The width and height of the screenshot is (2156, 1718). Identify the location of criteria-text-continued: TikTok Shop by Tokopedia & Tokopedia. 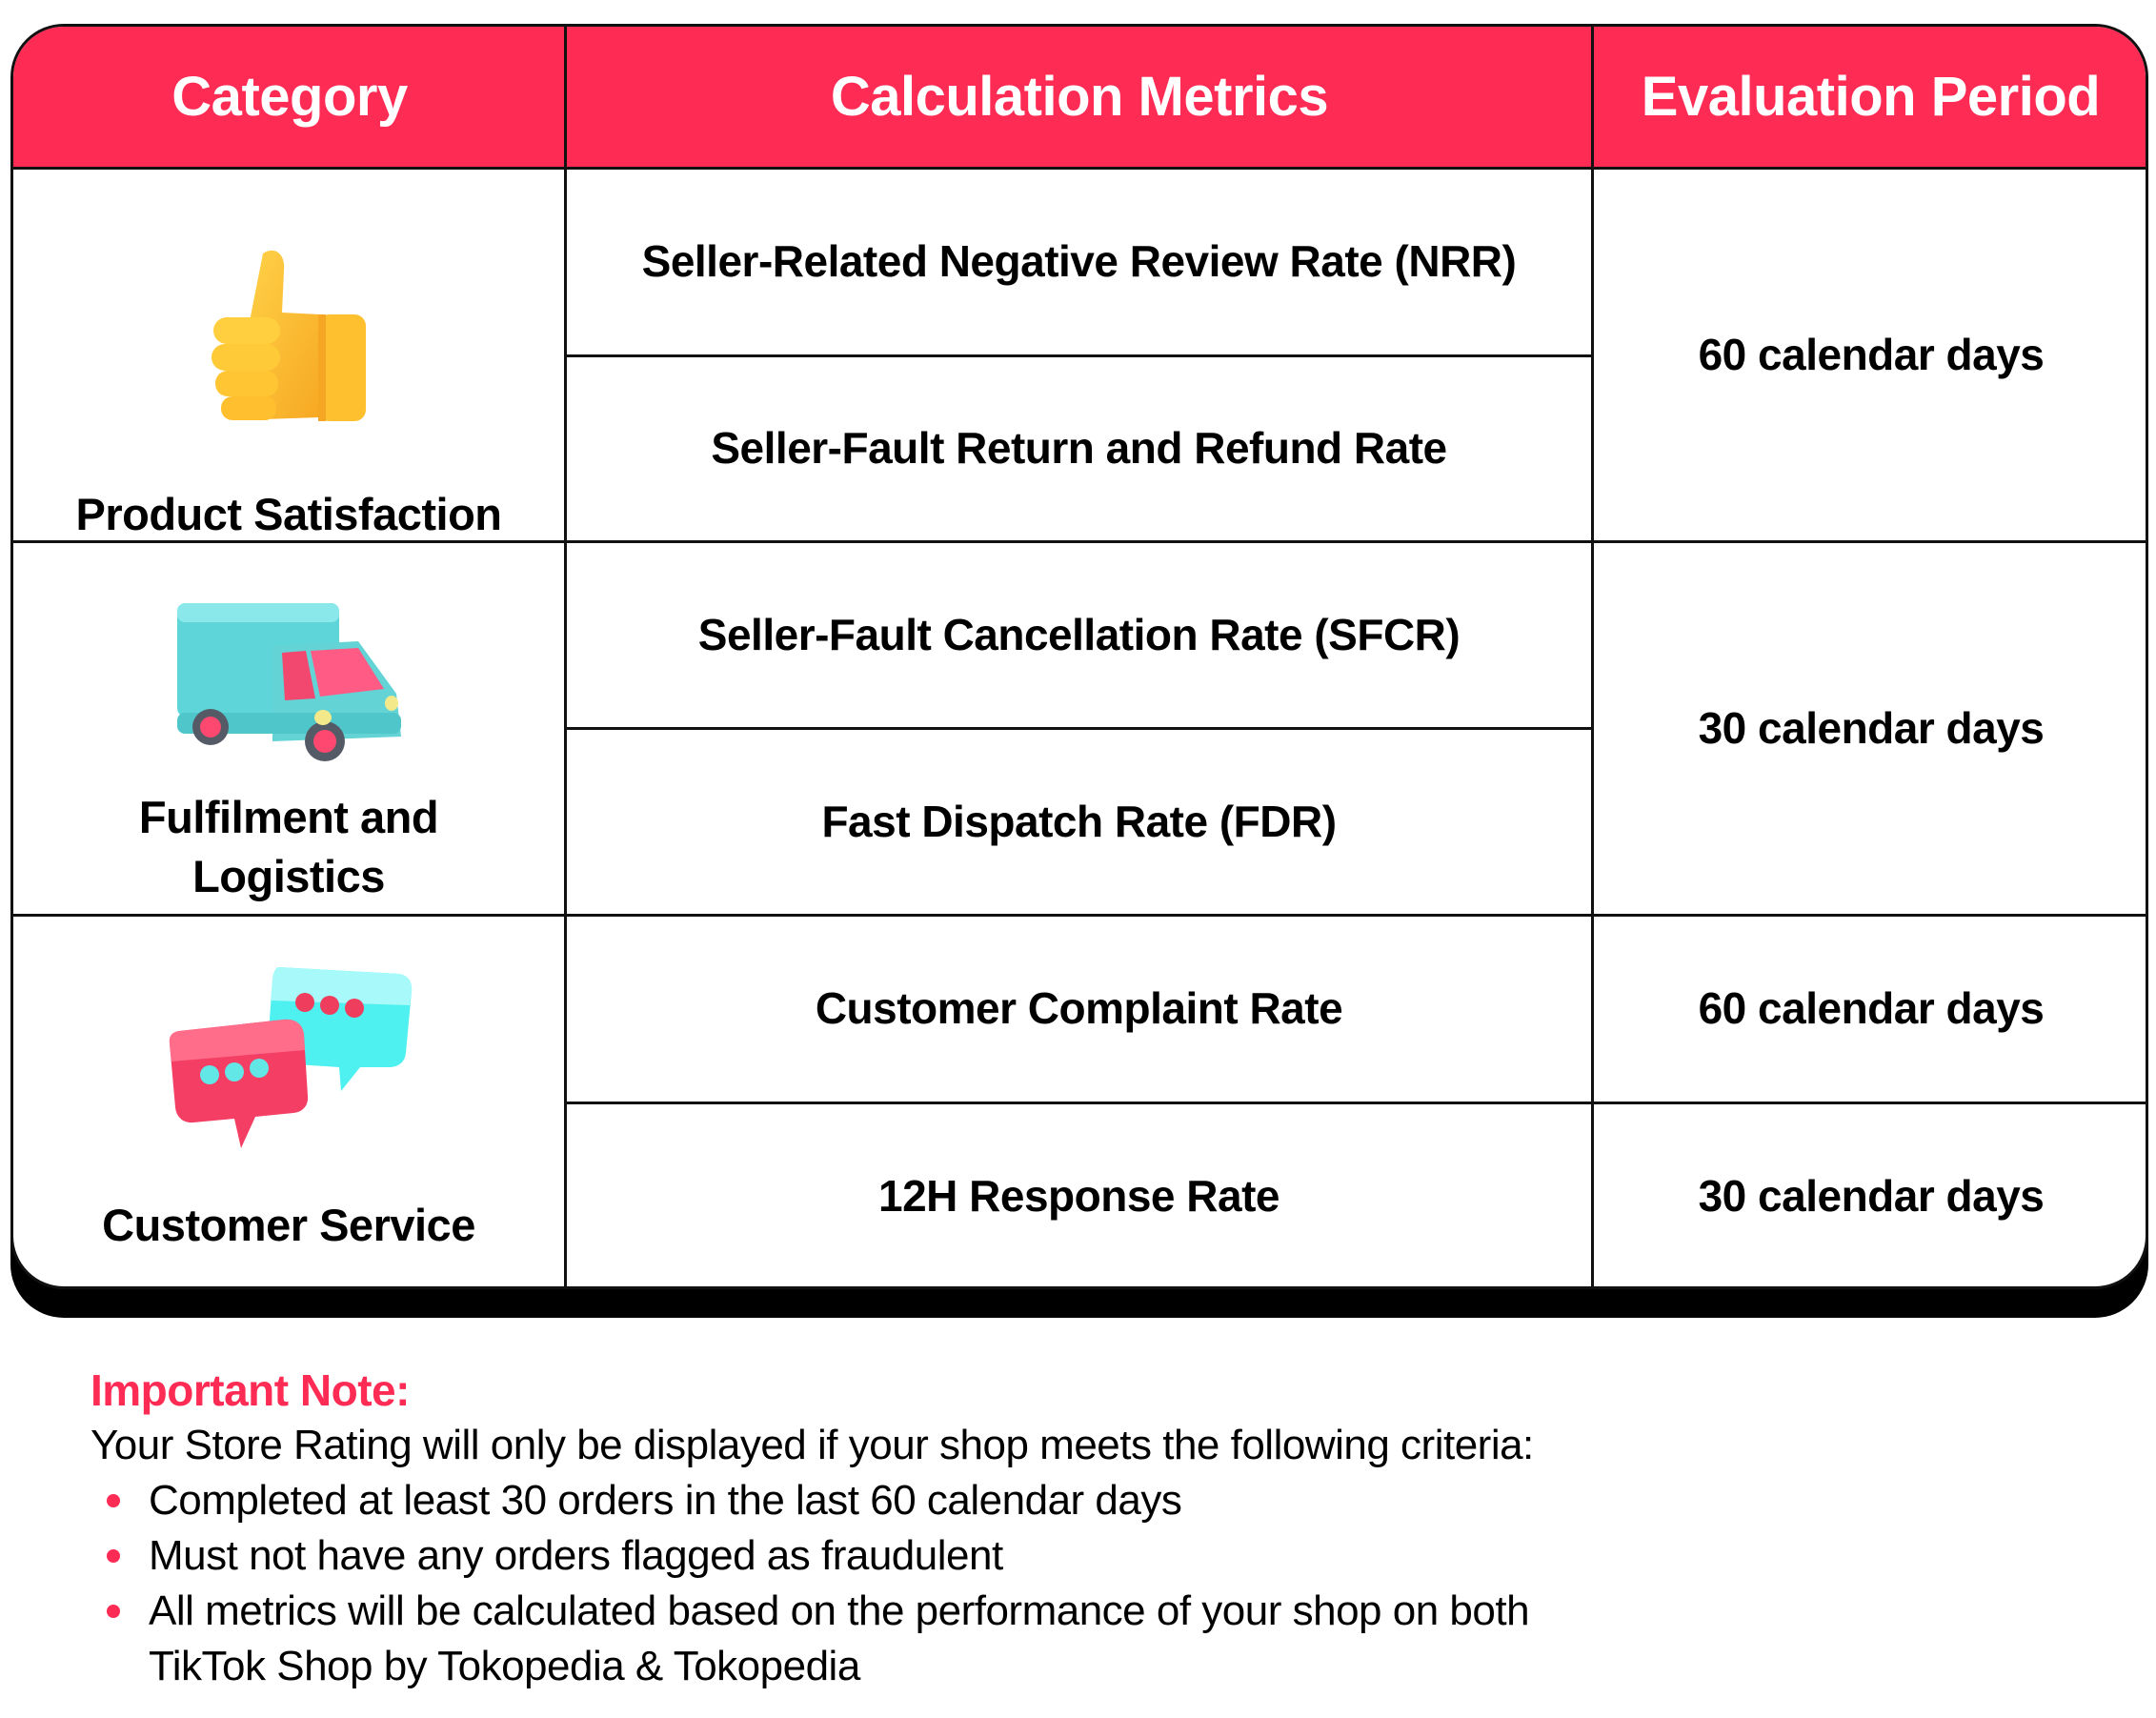
(504, 1666).